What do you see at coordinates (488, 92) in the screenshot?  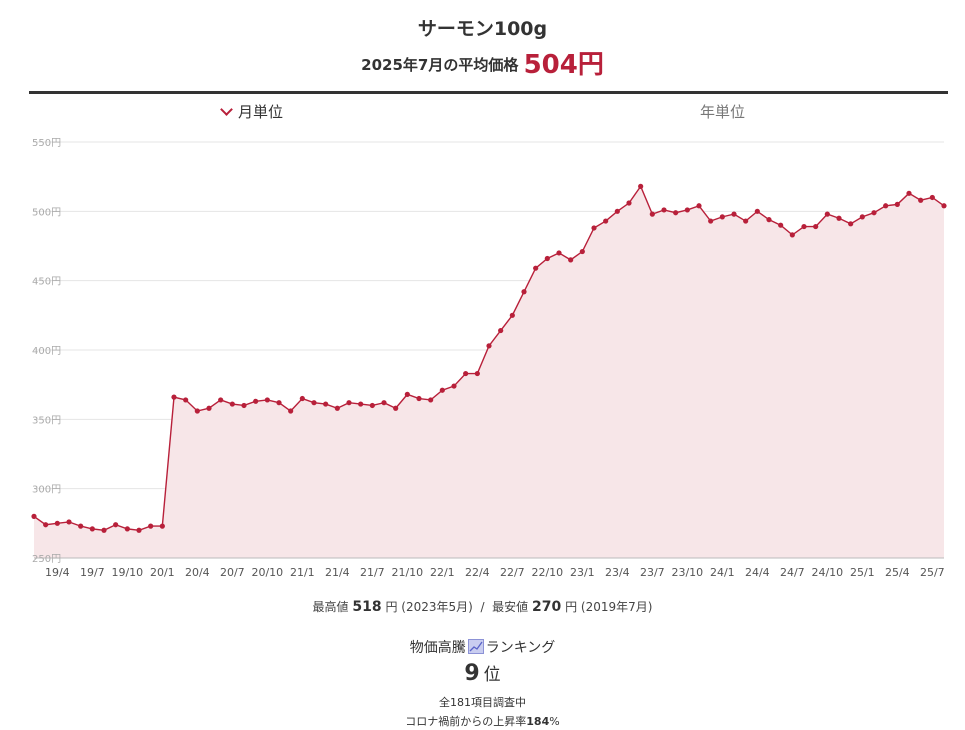 I see `header-divider` at bounding box center [488, 92].